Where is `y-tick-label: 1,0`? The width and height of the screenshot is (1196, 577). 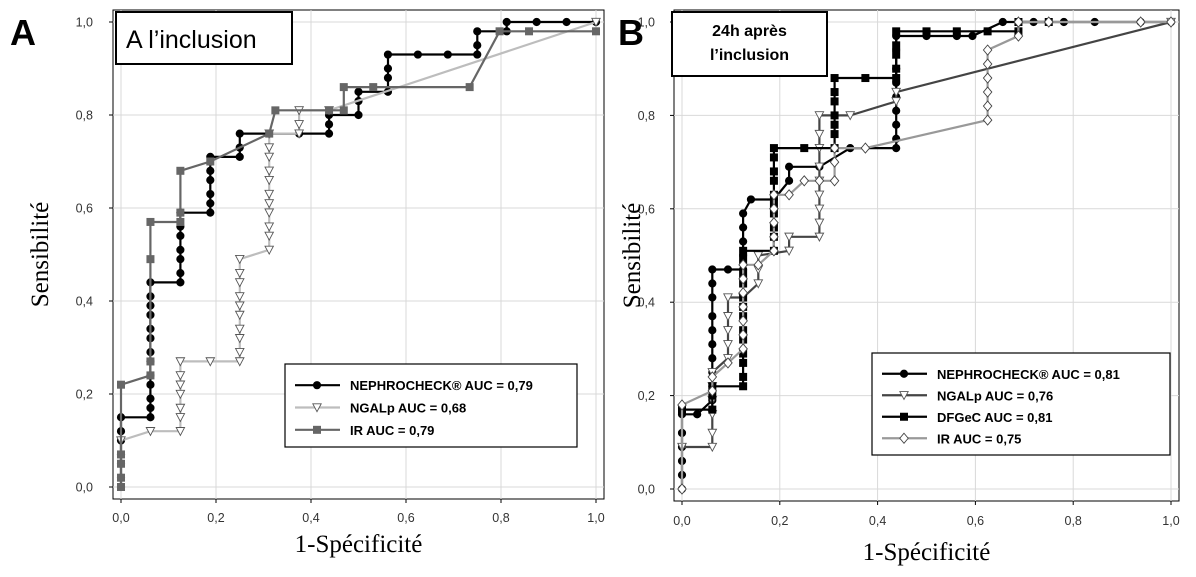 y-tick-label: 1,0 is located at coordinates (84, 23).